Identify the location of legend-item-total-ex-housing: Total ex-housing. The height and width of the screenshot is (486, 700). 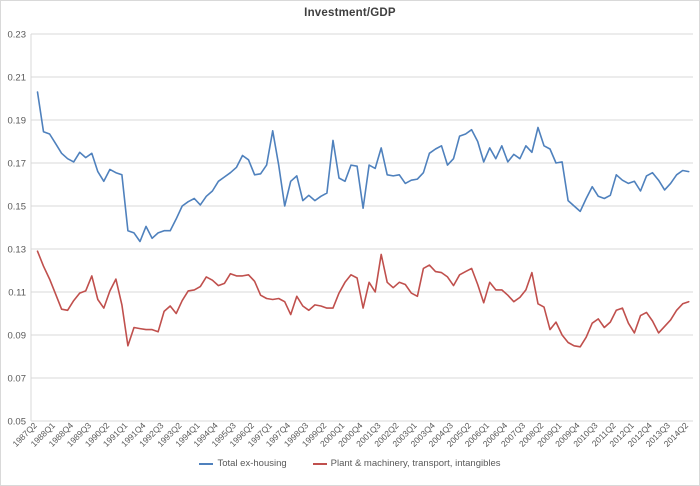
(243, 463).